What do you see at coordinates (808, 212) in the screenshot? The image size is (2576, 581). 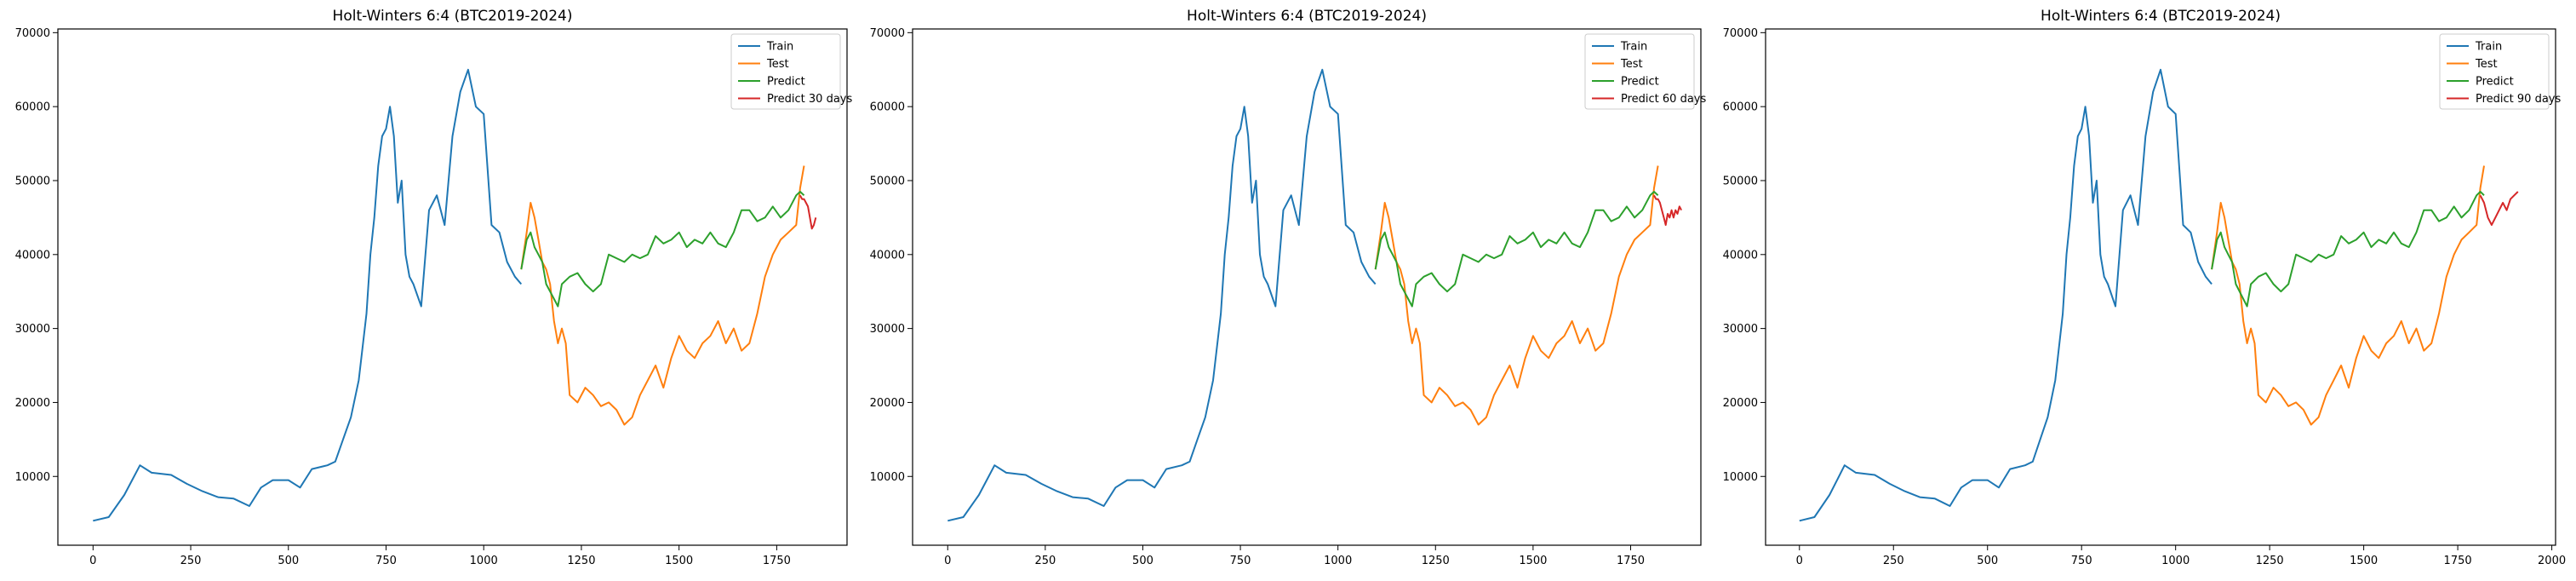 I see `series-line-predict-30-days` at bounding box center [808, 212].